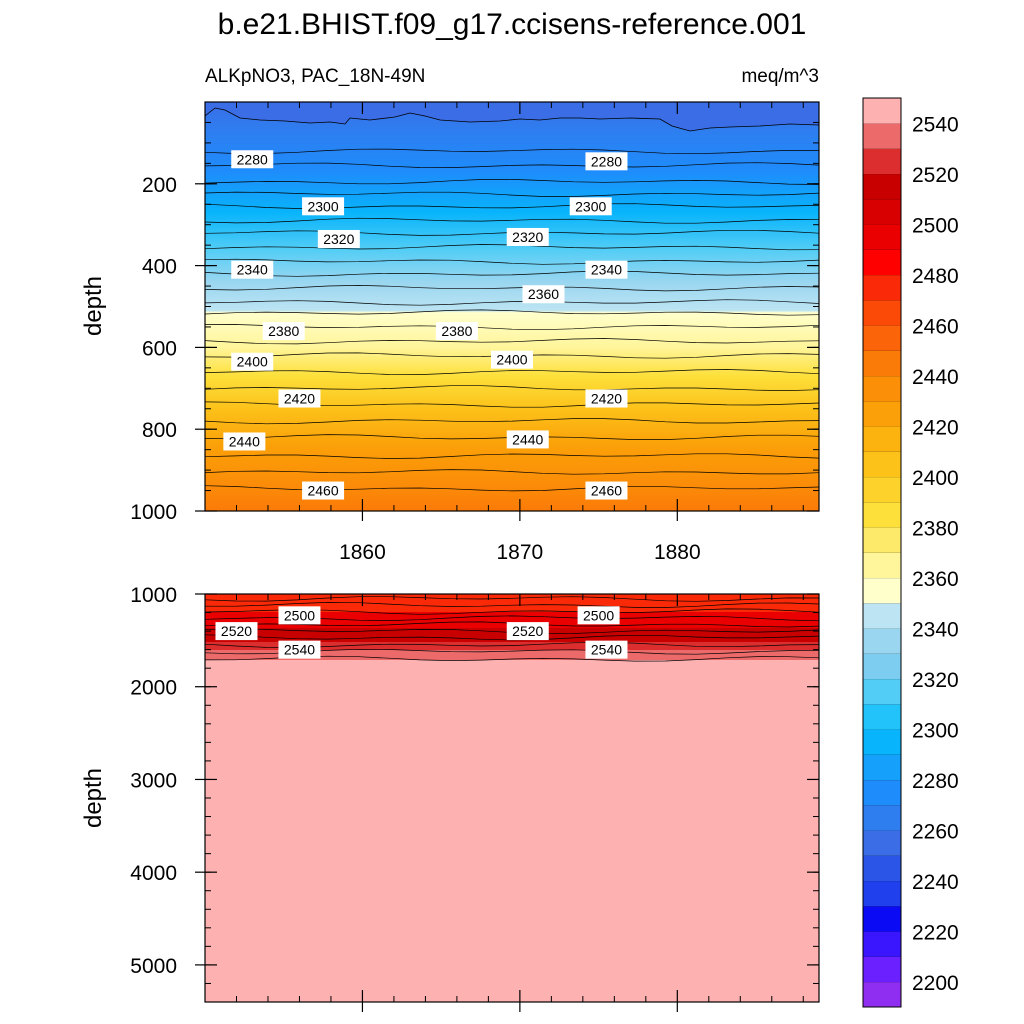  Describe the element at coordinates (338, 239) in the screenshot. I see `contour-label: 2320` at that location.